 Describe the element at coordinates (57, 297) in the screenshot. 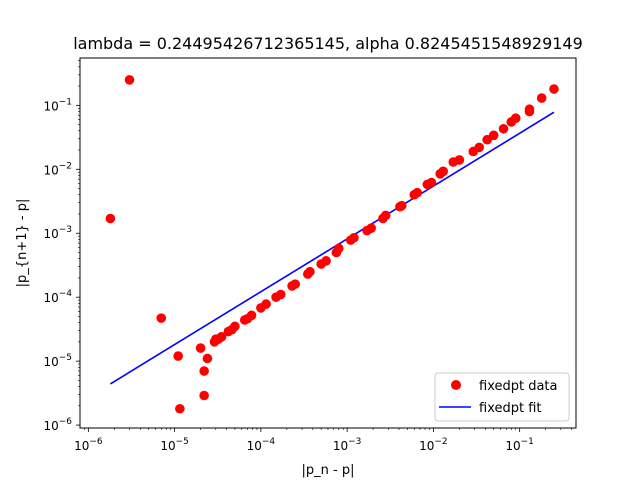

I see `y-tick-label: 10⁻⁴` at that location.